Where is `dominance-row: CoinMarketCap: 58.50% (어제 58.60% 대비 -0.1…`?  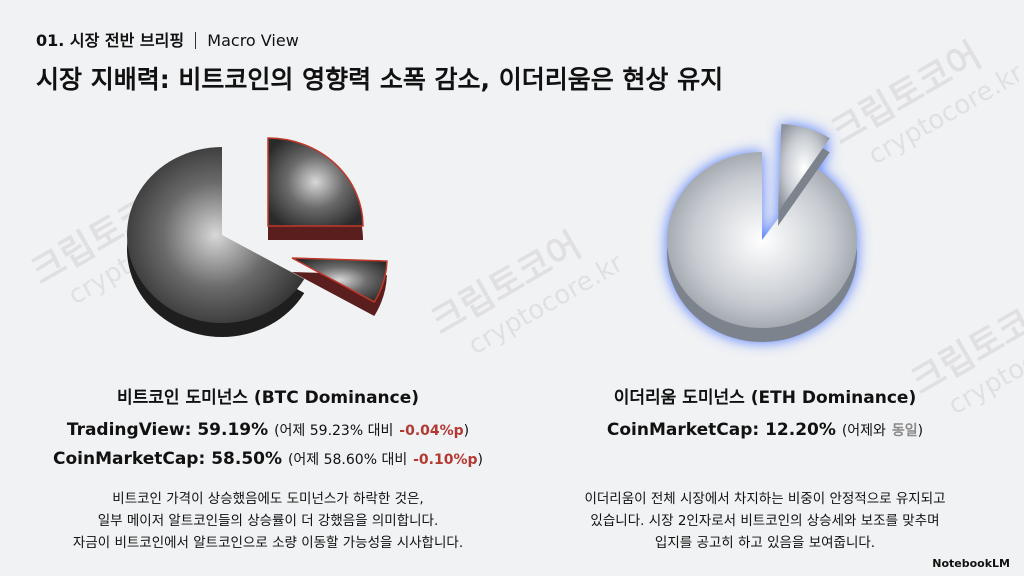 dominance-row: CoinMarketCap: 58.50% (어제 58.60% 대비 -0.1… is located at coordinates (268, 459).